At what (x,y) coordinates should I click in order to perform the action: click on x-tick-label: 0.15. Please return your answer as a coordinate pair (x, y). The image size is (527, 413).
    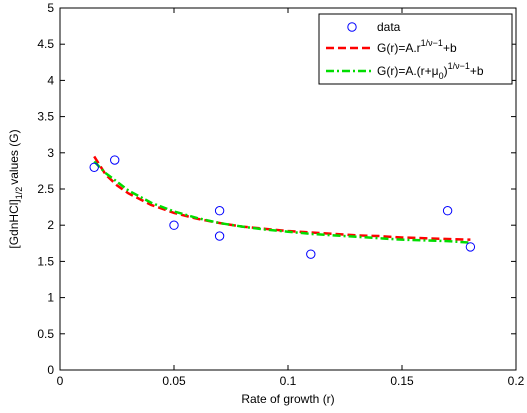
    Looking at the image, I should click on (402, 381).